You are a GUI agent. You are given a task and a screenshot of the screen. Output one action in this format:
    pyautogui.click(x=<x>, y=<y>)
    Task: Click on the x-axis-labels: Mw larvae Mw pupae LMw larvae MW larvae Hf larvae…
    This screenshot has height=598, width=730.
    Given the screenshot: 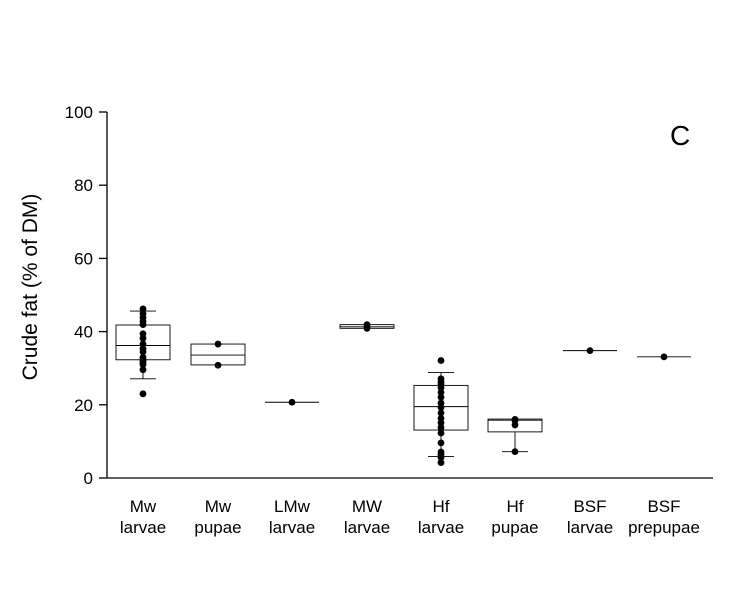 What is the action you would take?
    pyautogui.click(x=410, y=517)
    